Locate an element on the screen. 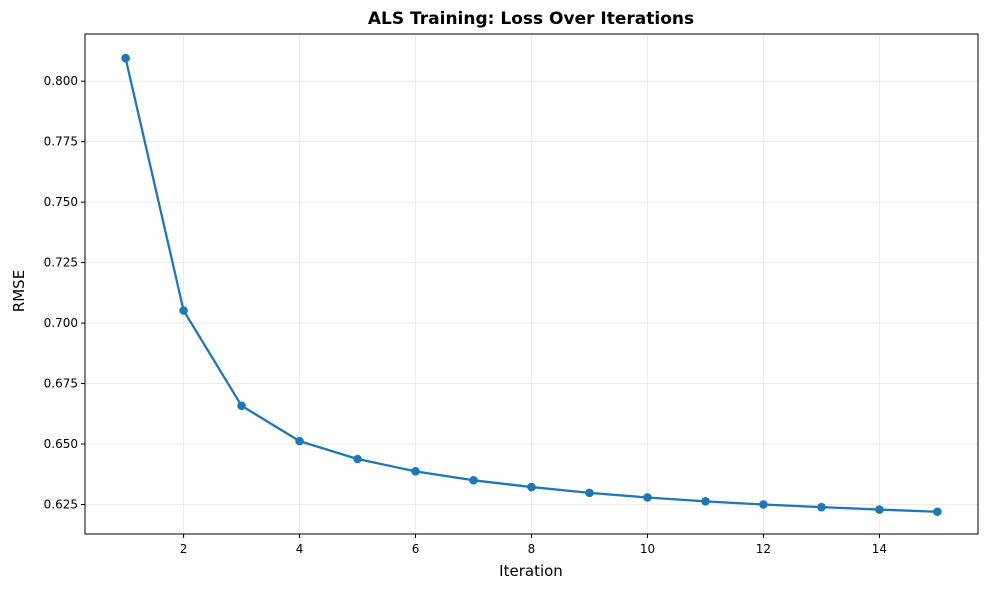 The image size is (989, 590). y-tick-label: 0.650 is located at coordinates (61, 444).